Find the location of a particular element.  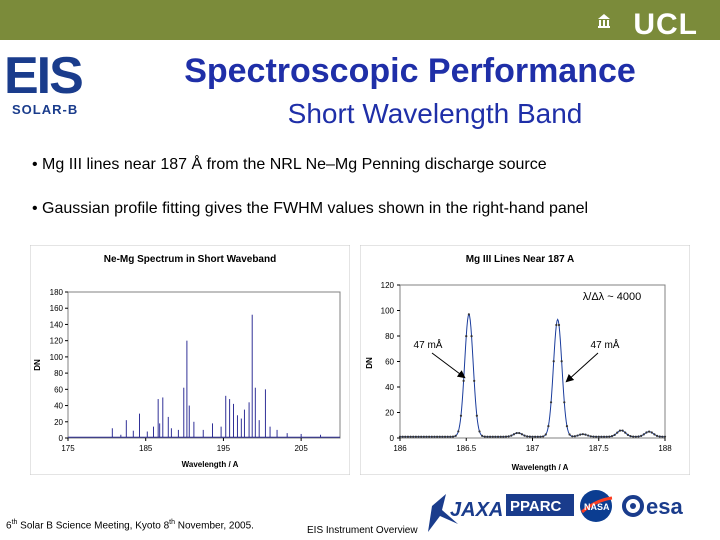

resolving-power-label: λ/Δλ ~ 4000 is located at coordinates (612, 297).